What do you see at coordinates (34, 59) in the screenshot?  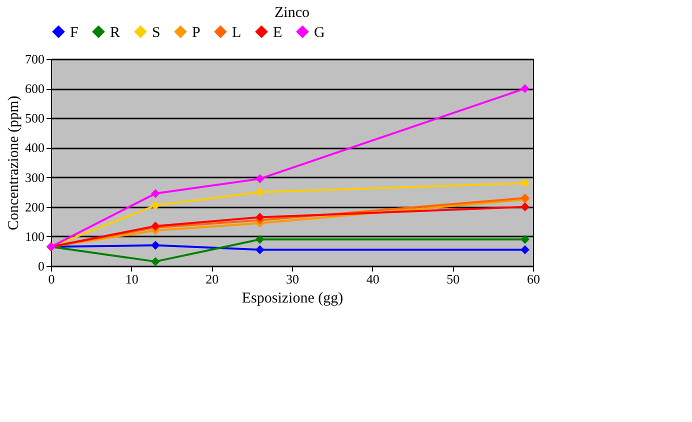 I see `y-tick-label: 700` at bounding box center [34, 59].